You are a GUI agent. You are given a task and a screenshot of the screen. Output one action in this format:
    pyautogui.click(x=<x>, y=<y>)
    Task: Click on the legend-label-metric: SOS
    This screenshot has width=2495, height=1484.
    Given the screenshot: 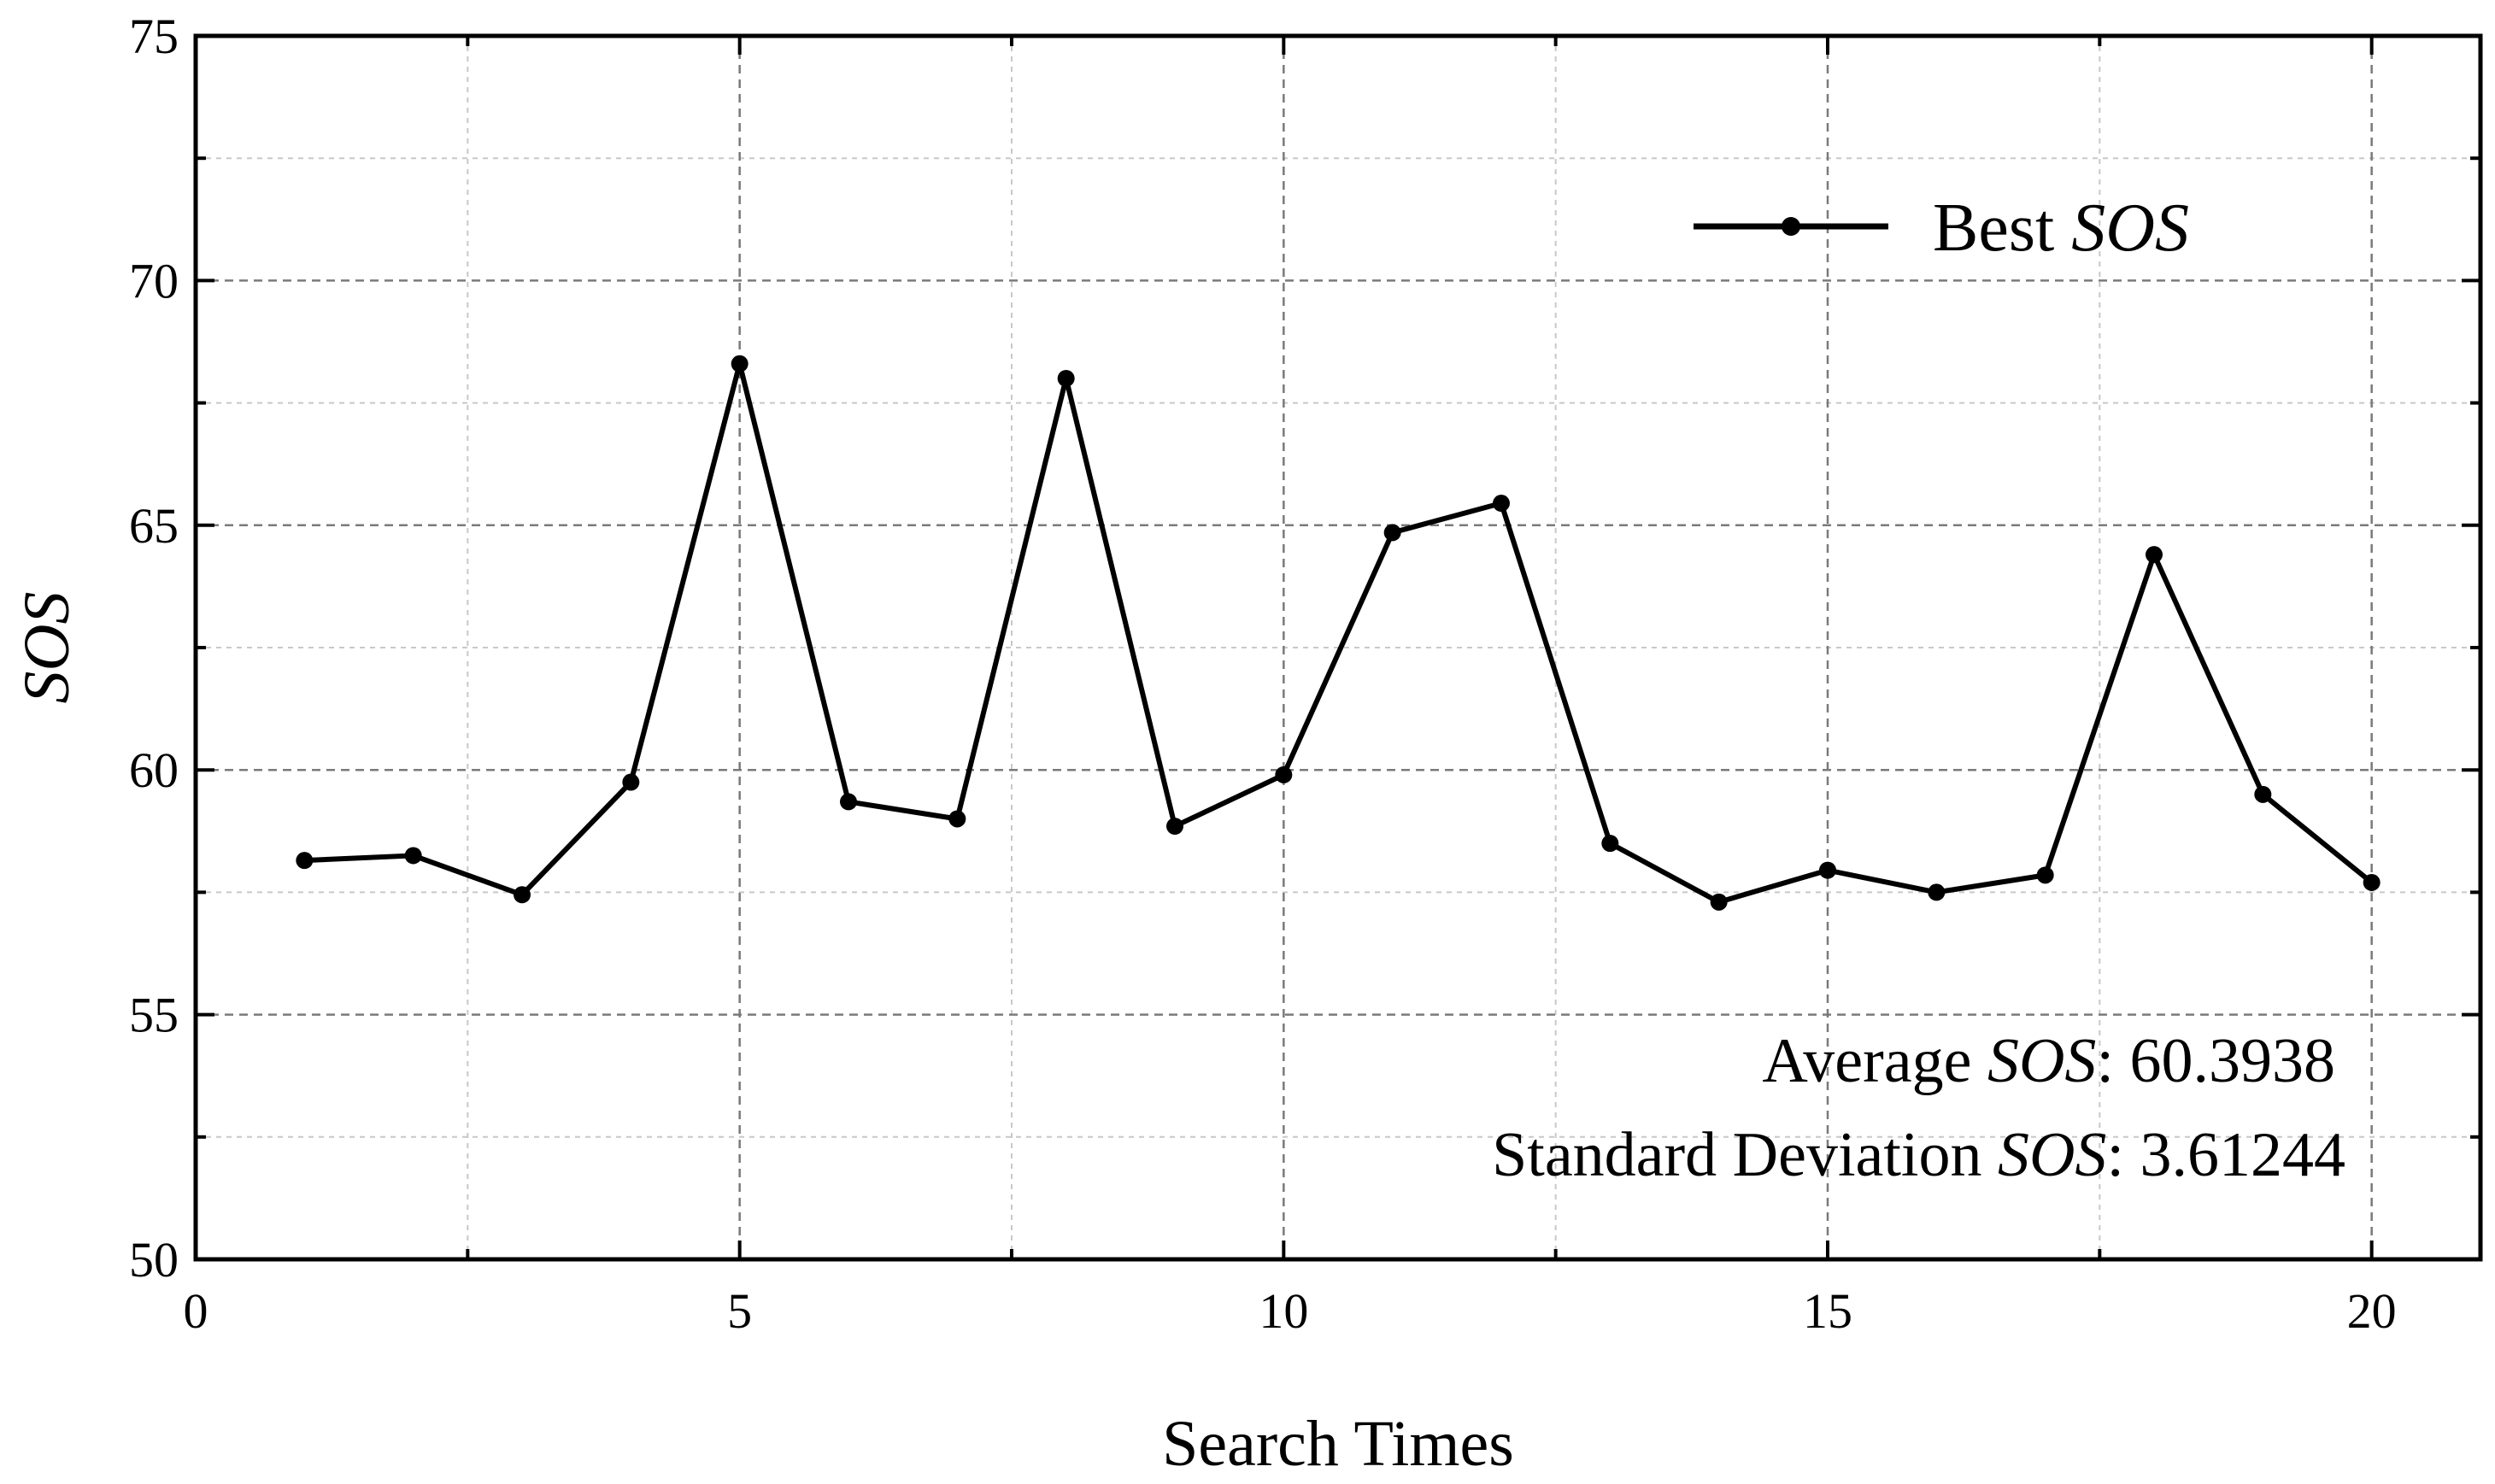 What is the action you would take?
    pyautogui.click(x=2130, y=228)
    